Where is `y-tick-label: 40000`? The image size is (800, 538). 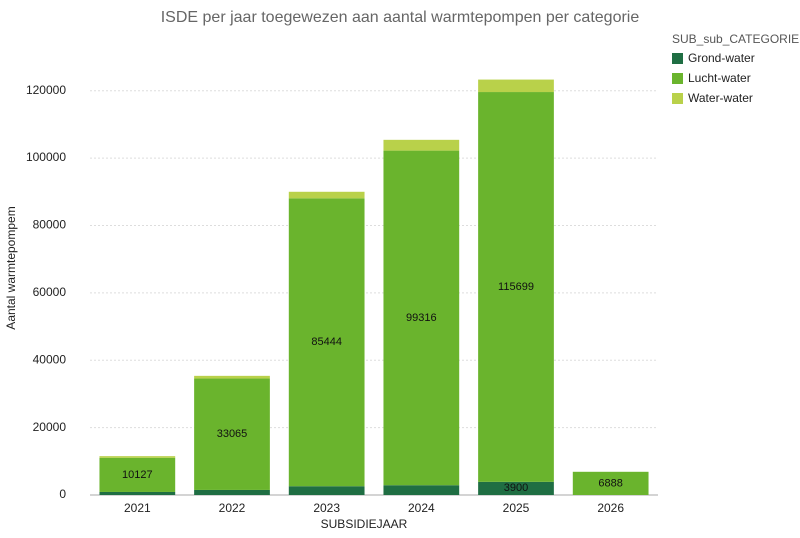
y-tick-label: 40000 is located at coordinates (50, 359).